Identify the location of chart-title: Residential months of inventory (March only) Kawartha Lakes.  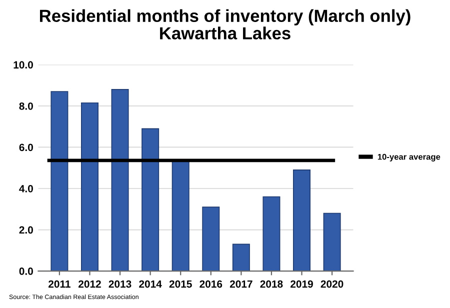
(225, 24).